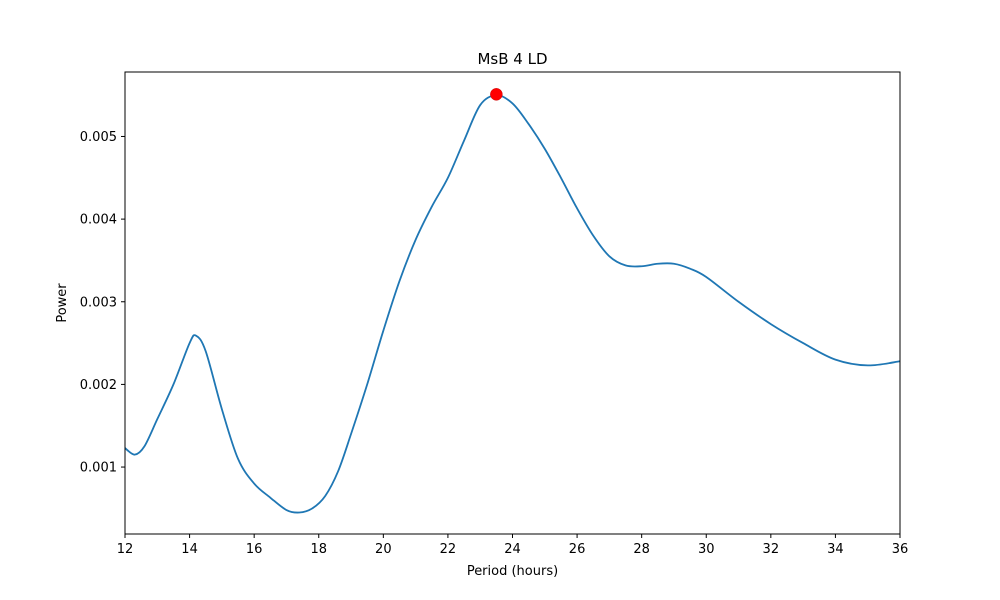 The width and height of the screenshot is (1000, 600). What do you see at coordinates (98, 220) in the screenshot?
I see `y-tick-label: 0.004` at bounding box center [98, 220].